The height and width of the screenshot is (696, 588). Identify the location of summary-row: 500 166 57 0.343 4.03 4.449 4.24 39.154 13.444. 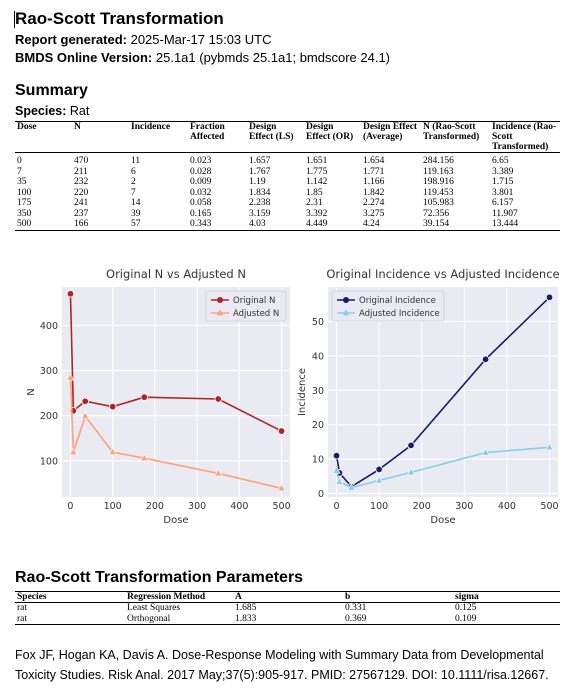
(287, 224).